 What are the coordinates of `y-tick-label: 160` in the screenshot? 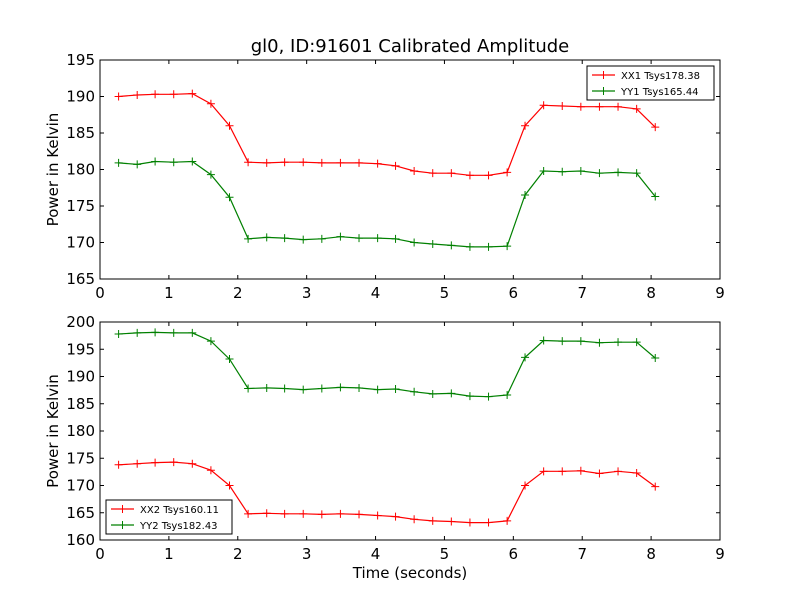 It's located at (80, 540).